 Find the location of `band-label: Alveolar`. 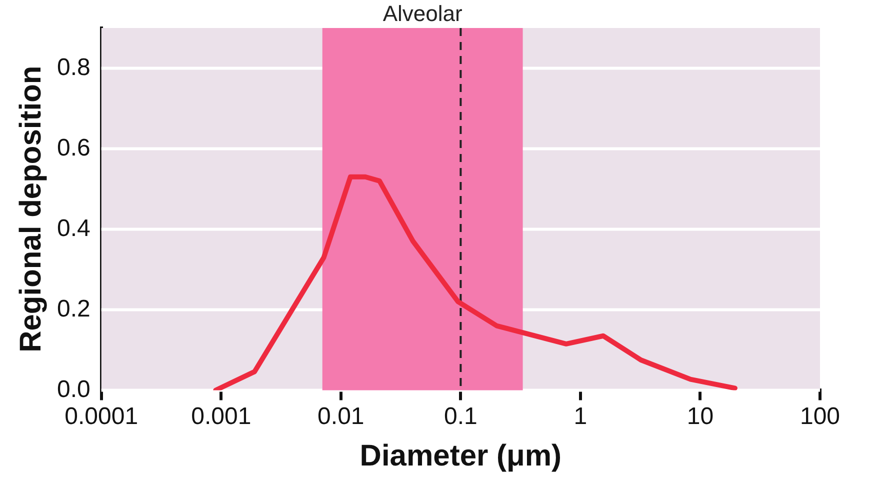

band-label: Alveolar is located at coordinates (422, 13).